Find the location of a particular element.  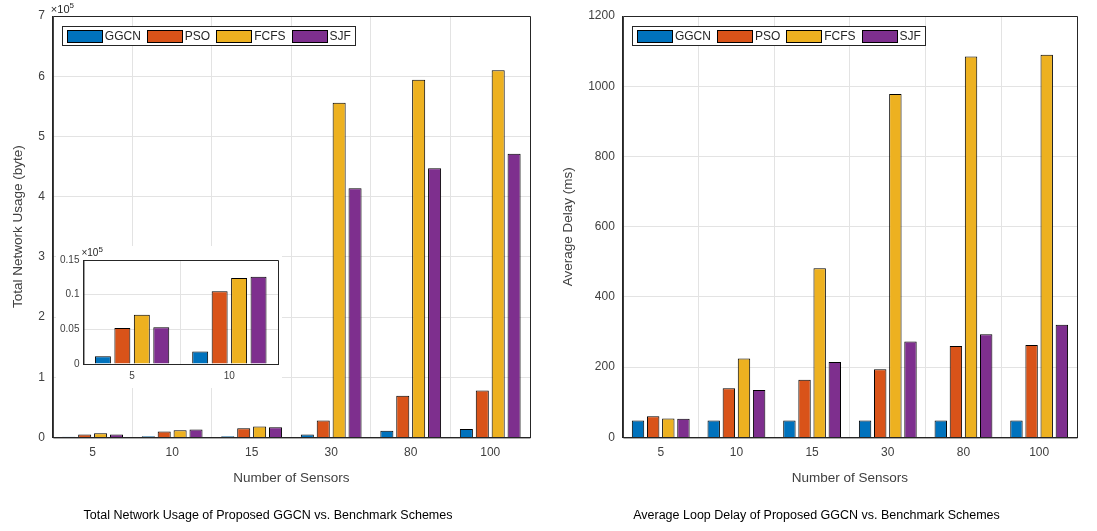

y-tick-label: 800 is located at coordinates (605, 155).